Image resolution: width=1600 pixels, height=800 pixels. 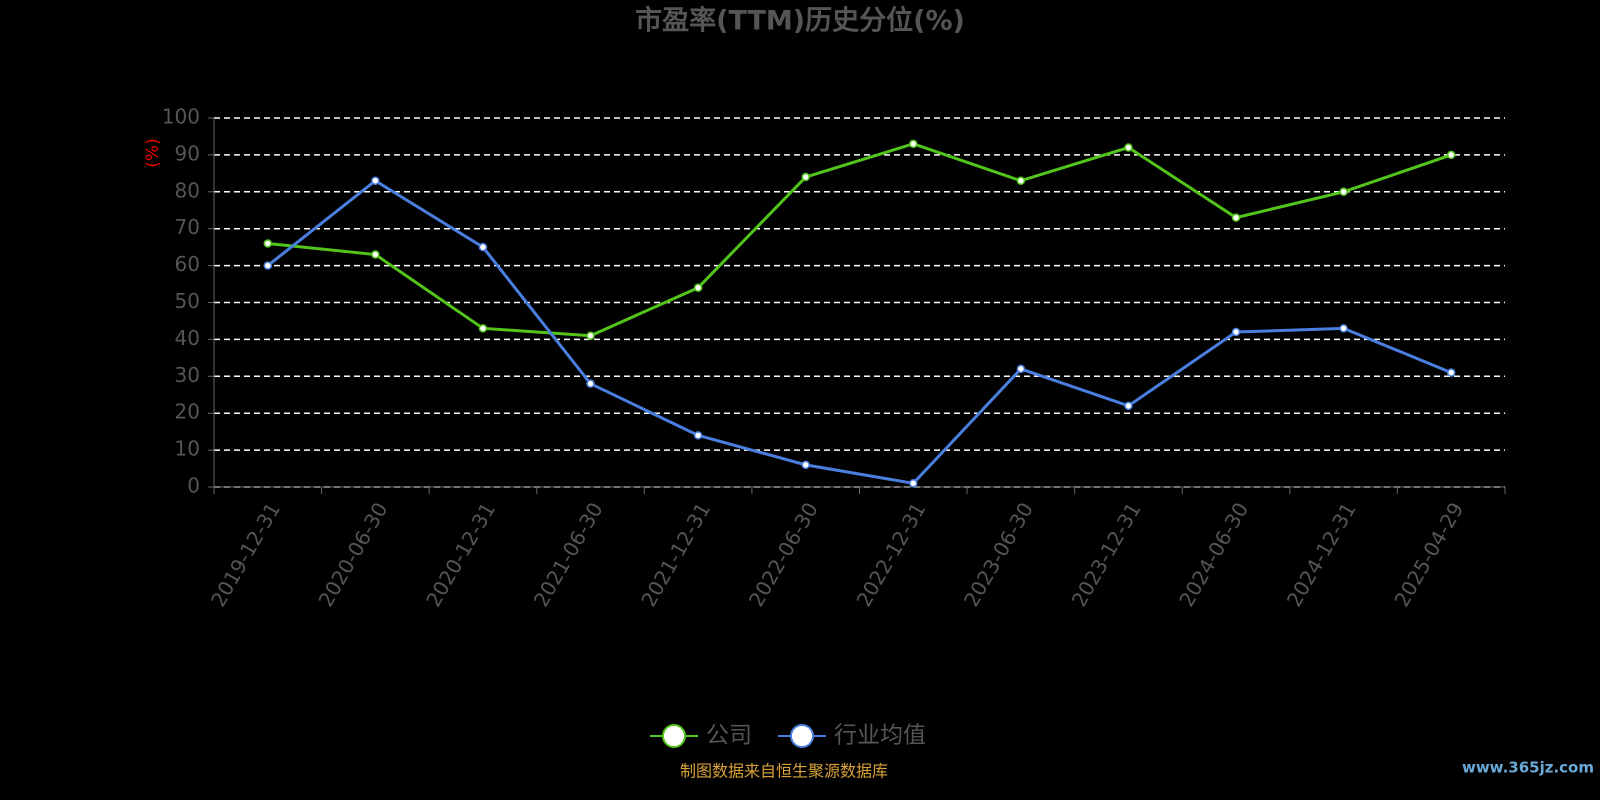 What do you see at coordinates (187, 449) in the screenshot?
I see `y-tick-label: 10` at bounding box center [187, 449].